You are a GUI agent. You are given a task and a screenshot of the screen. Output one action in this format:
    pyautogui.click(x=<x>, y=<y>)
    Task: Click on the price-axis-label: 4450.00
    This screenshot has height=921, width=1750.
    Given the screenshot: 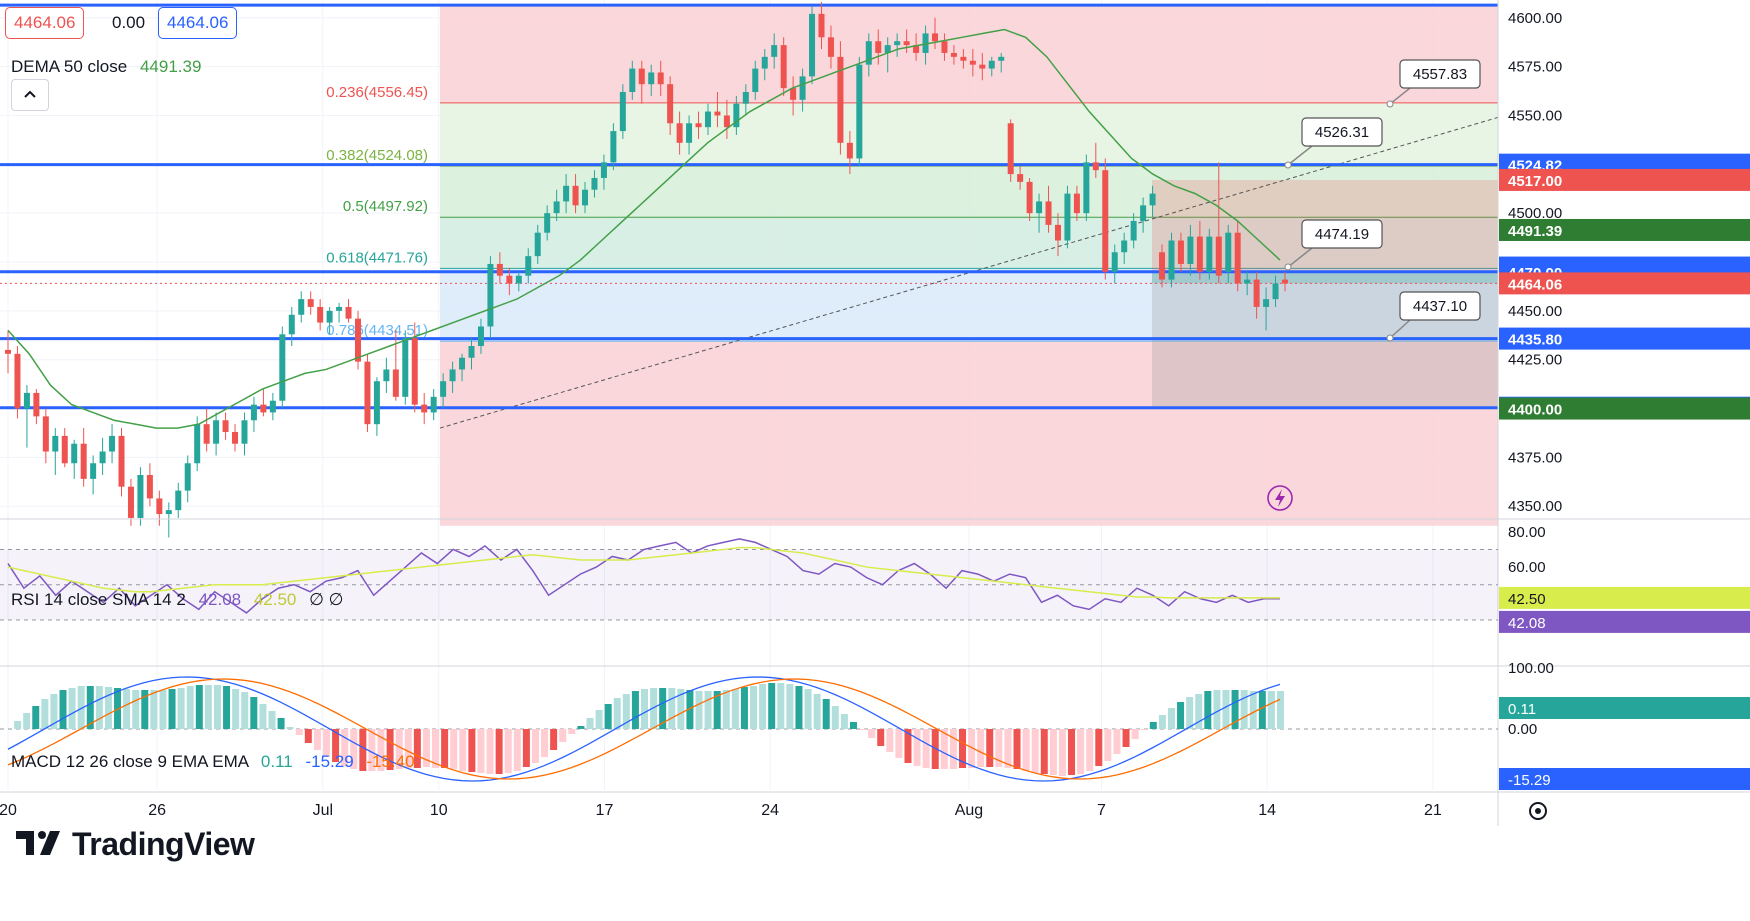 What is the action you would take?
    pyautogui.click(x=1535, y=311)
    